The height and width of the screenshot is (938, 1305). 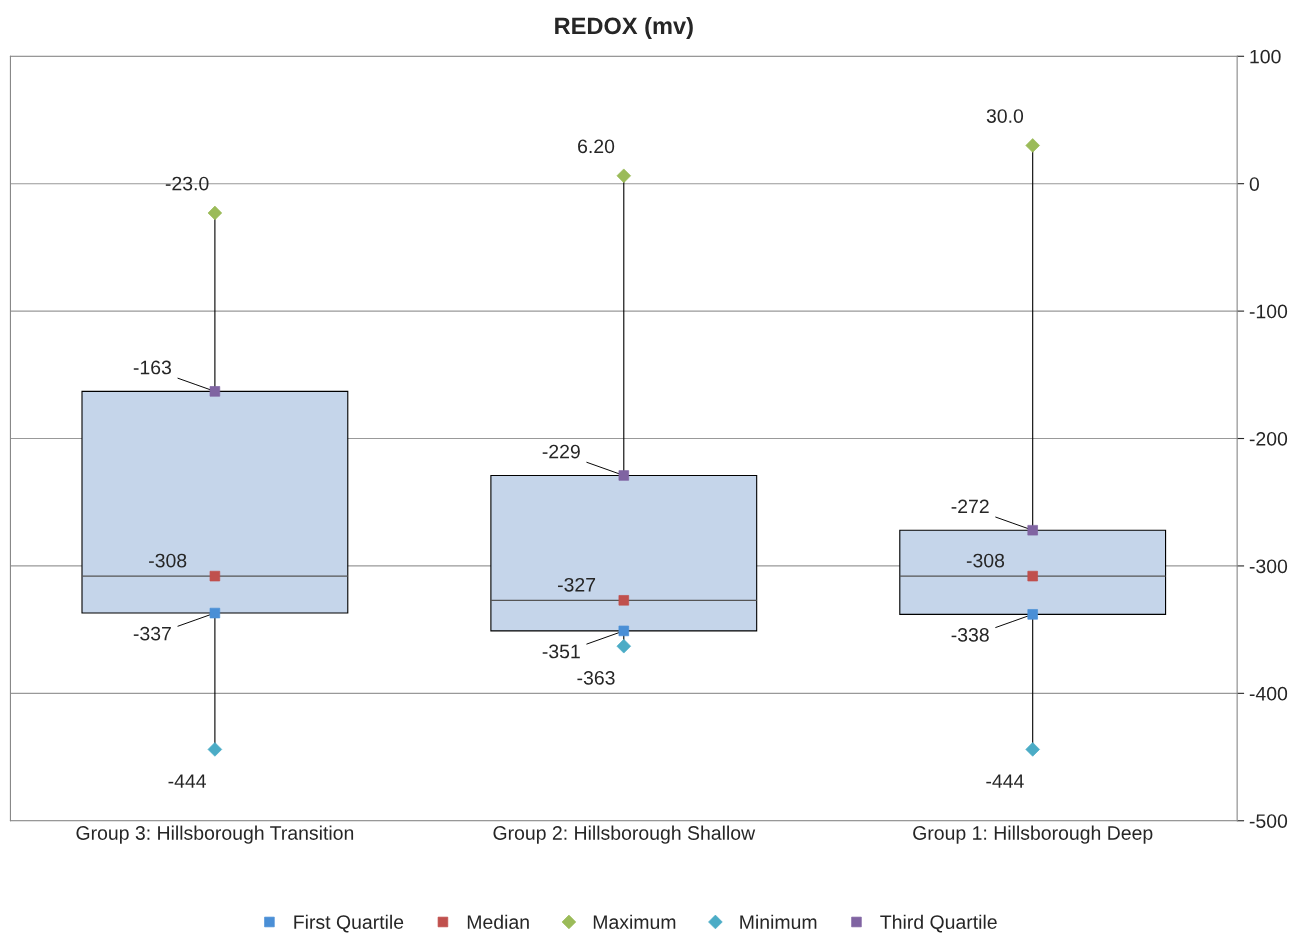 What do you see at coordinates (561, 651) in the screenshot?
I see `data-label: -351` at bounding box center [561, 651].